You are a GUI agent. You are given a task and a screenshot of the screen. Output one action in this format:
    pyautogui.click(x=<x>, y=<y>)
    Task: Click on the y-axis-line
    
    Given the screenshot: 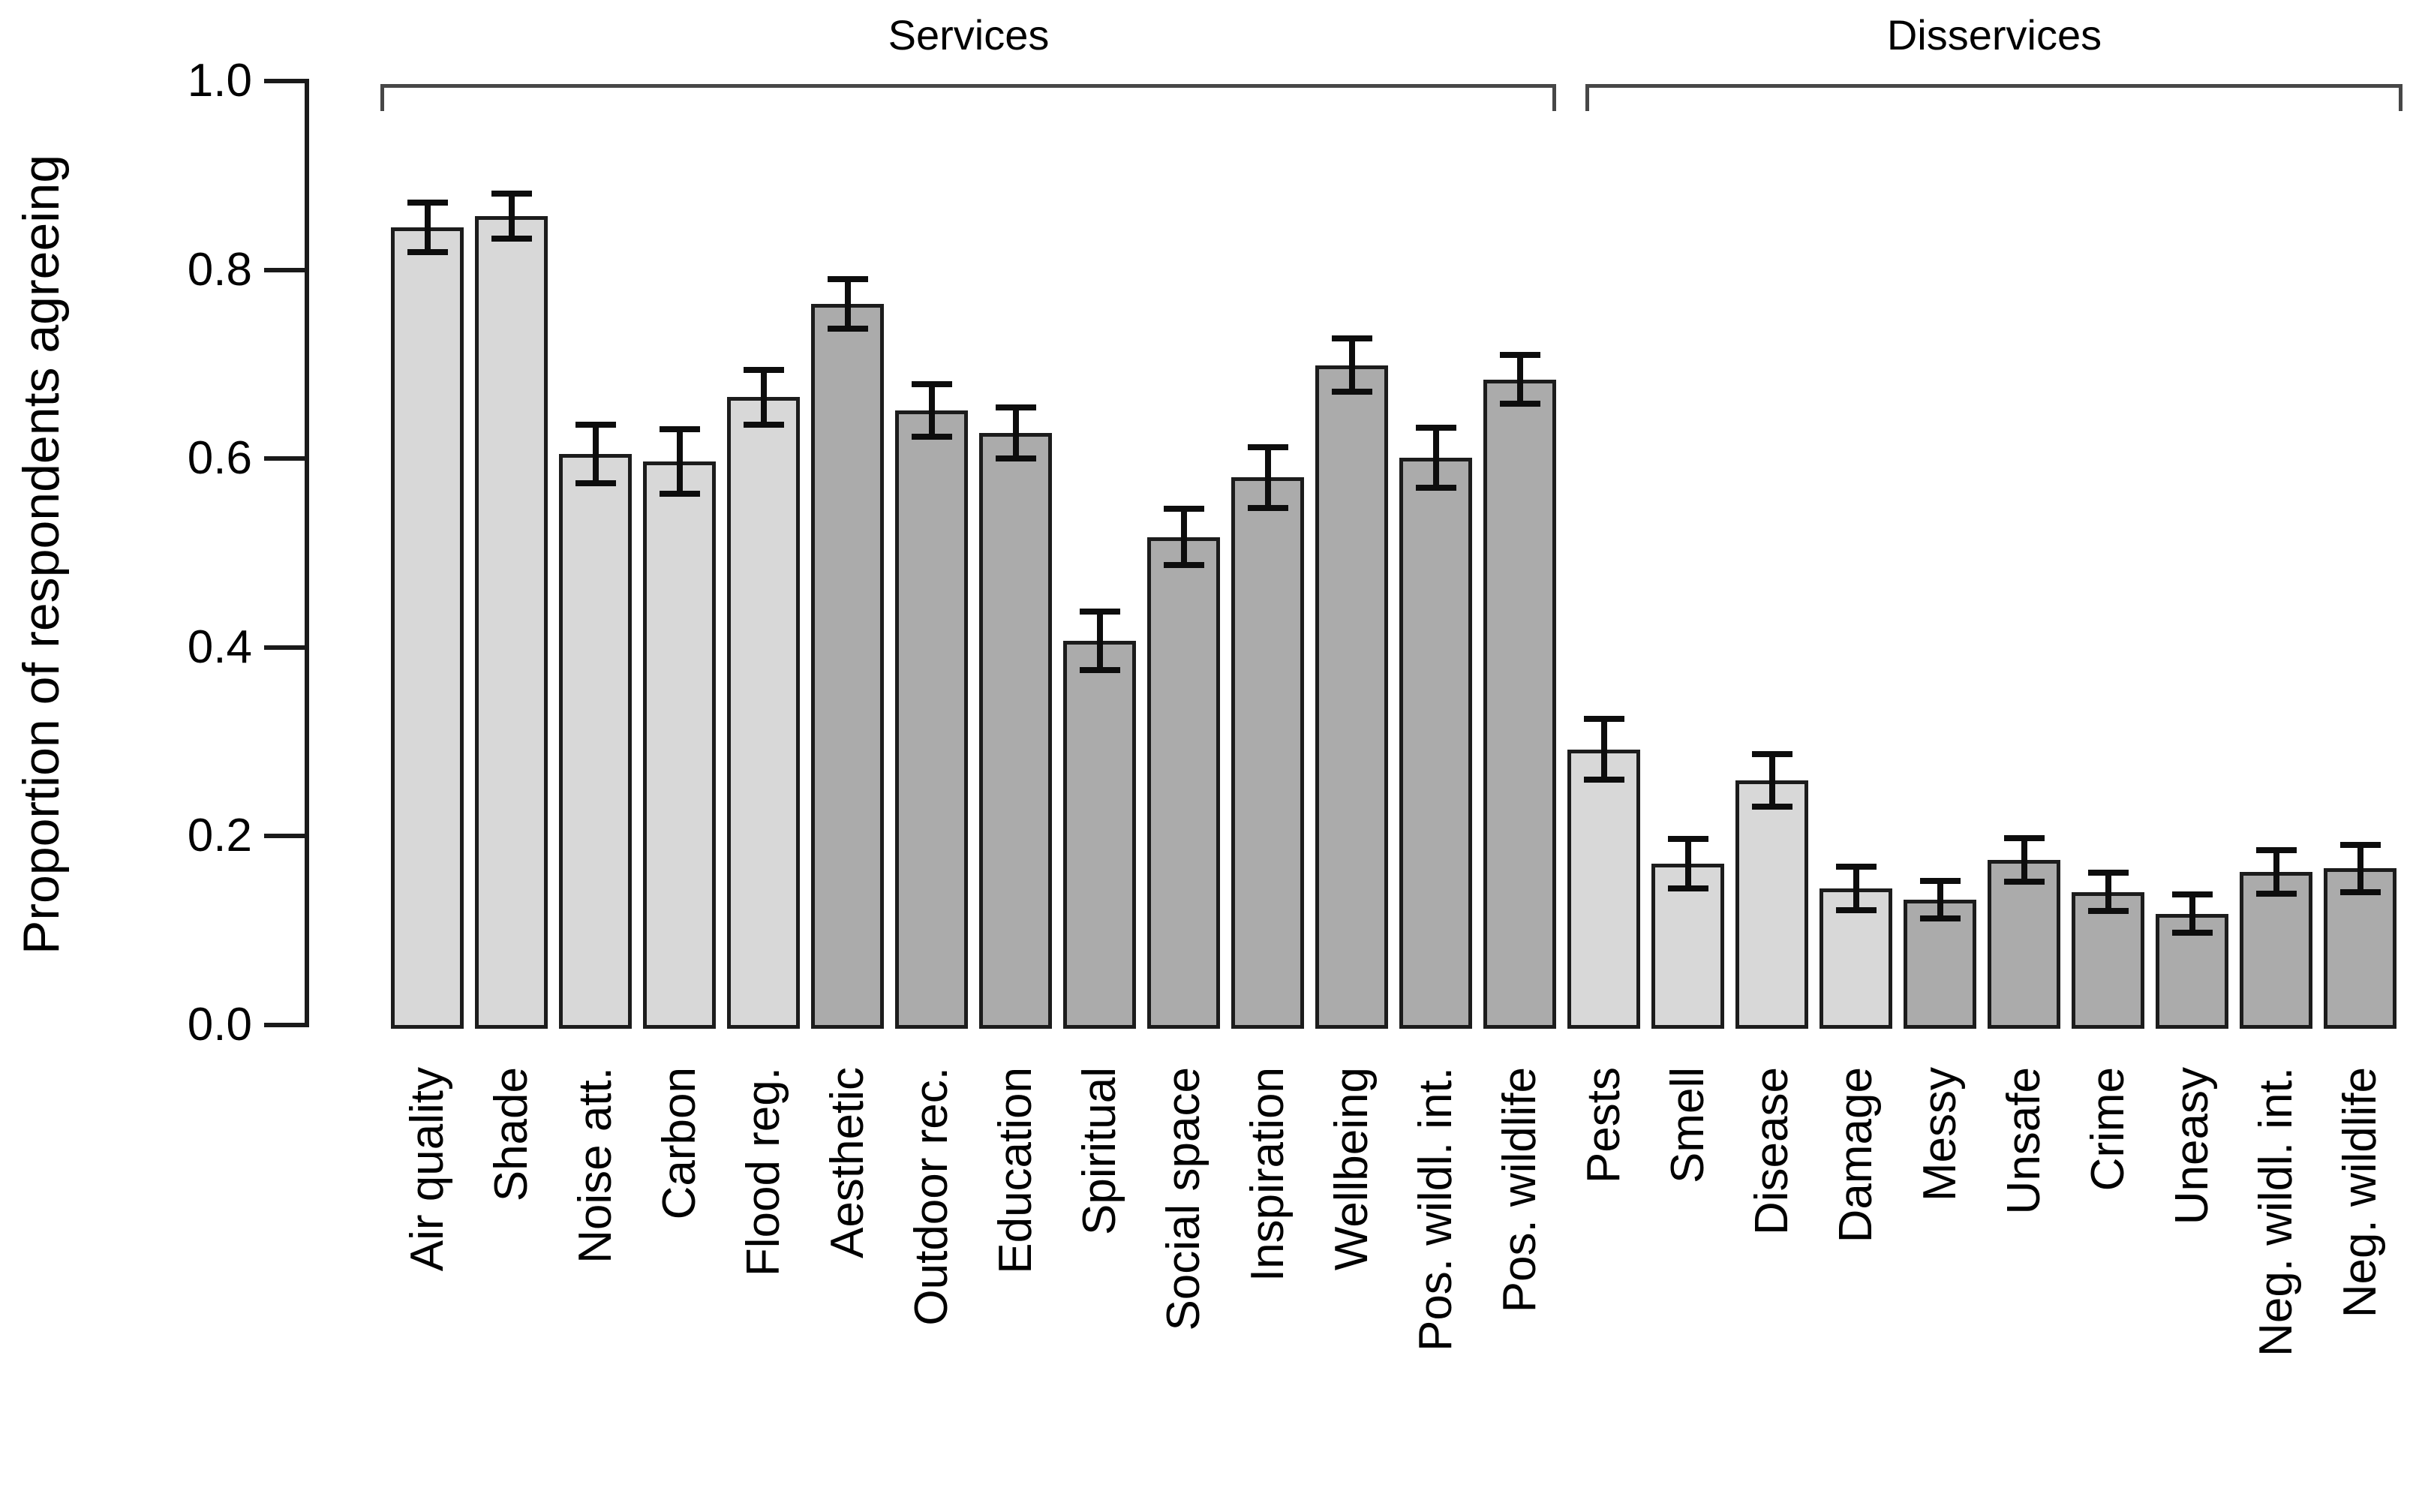 What is the action you would take?
    pyautogui.click(x=307, y=553)
    